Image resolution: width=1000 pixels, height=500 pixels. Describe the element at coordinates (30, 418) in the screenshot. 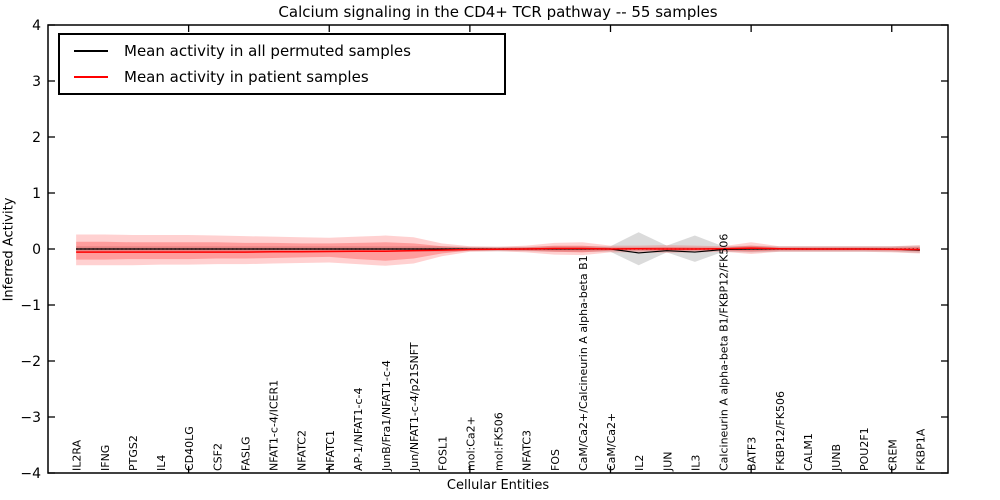

I see `y-tick-label: −3` at that location.